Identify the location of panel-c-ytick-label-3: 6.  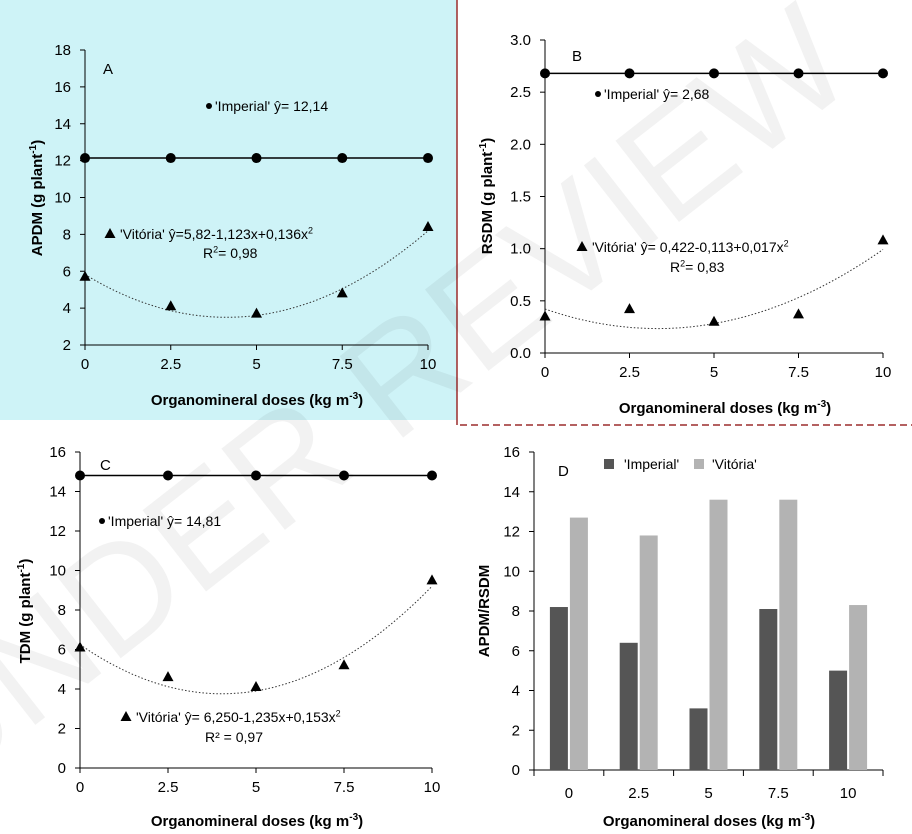
(62, 650).